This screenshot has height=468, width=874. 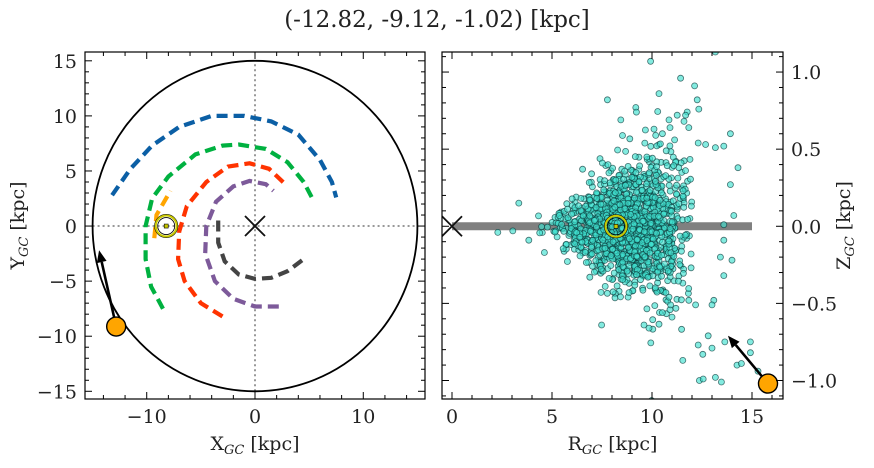 I want to click on velocity-arrow-shaft, so click(x=109, y=294).